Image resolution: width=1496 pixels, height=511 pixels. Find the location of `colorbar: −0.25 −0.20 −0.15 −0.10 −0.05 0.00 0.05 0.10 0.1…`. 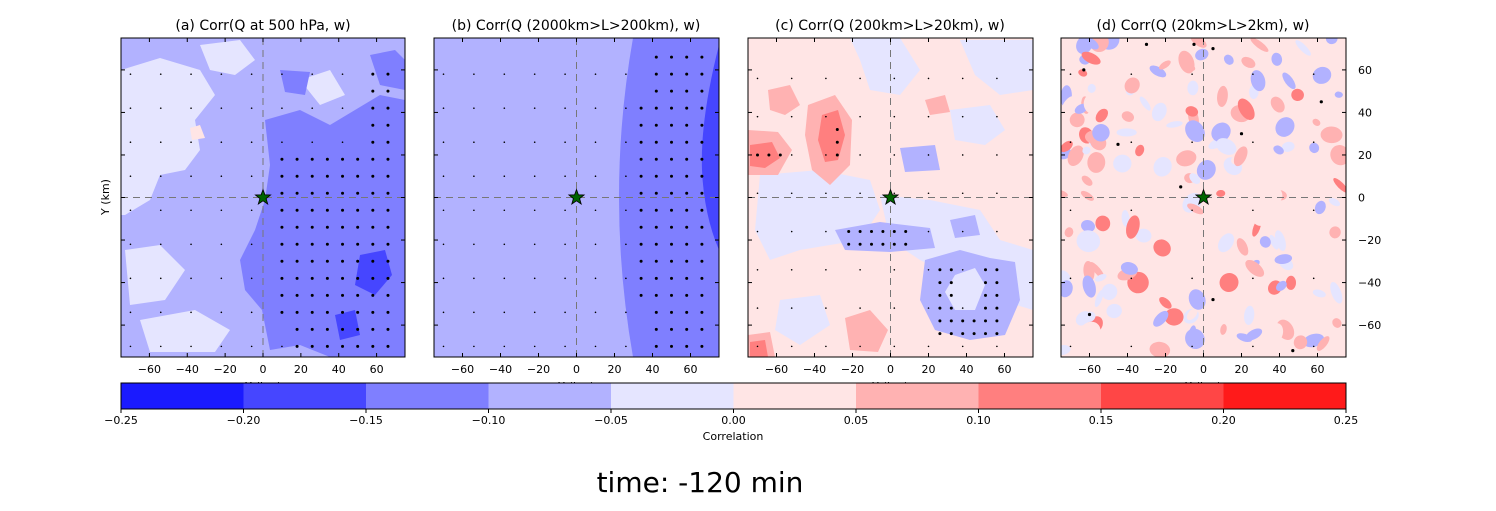

colorbar: −0.25 −0.20 −0.15 −0.10 −0.05 0.00 0.05 0.10 0.1… is located at coordinates (731, 404).